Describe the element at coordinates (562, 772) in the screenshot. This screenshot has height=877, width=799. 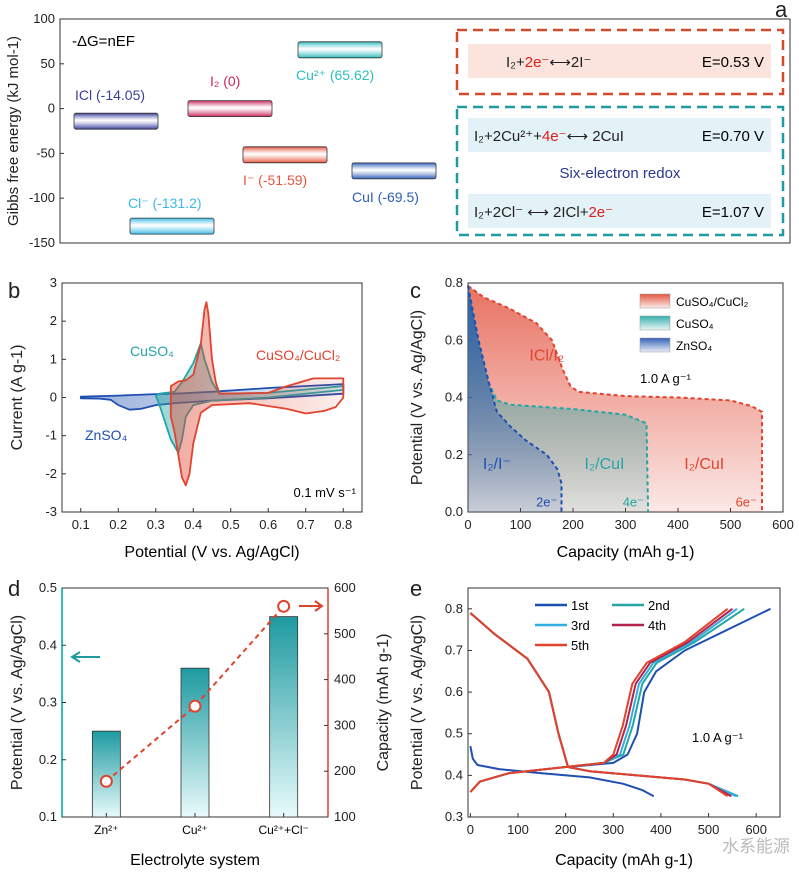
I see `discharge-curve-1st` at that location.